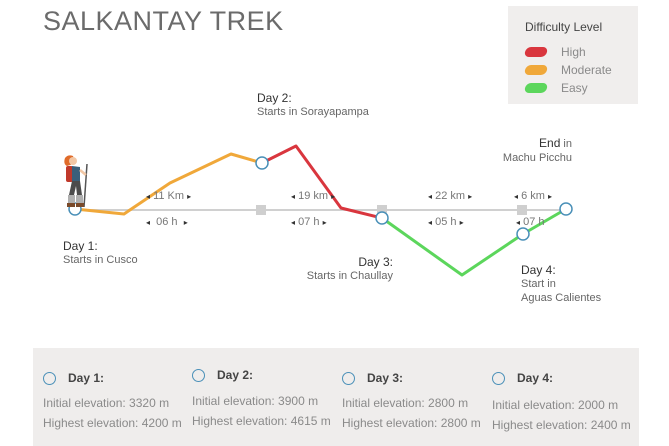 The width and height of the screenshot is (669, 446). I want to click on segment-time-1: ◂ 06 h ▸, so click(167, 222).